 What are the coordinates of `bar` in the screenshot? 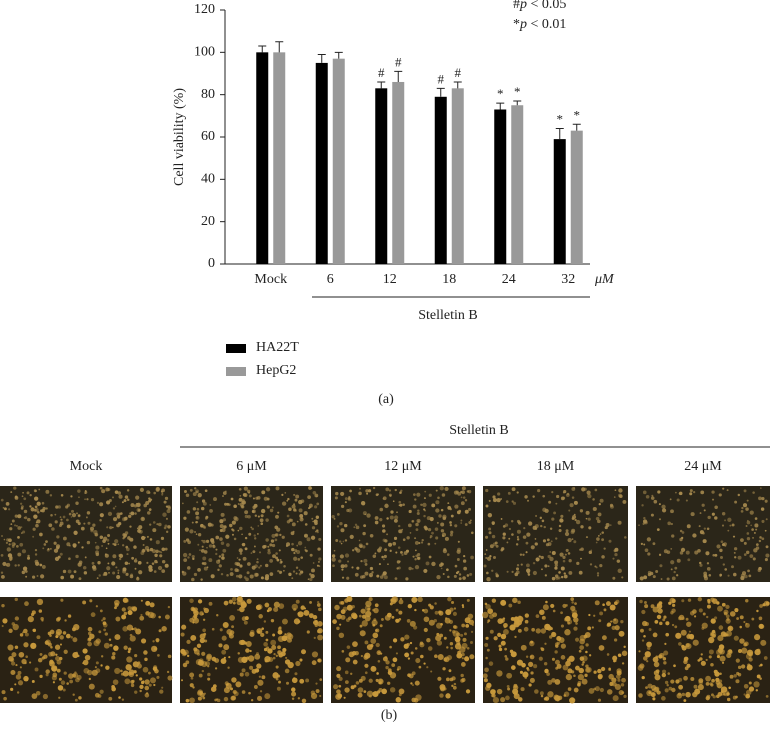 It's located at (338, 161).